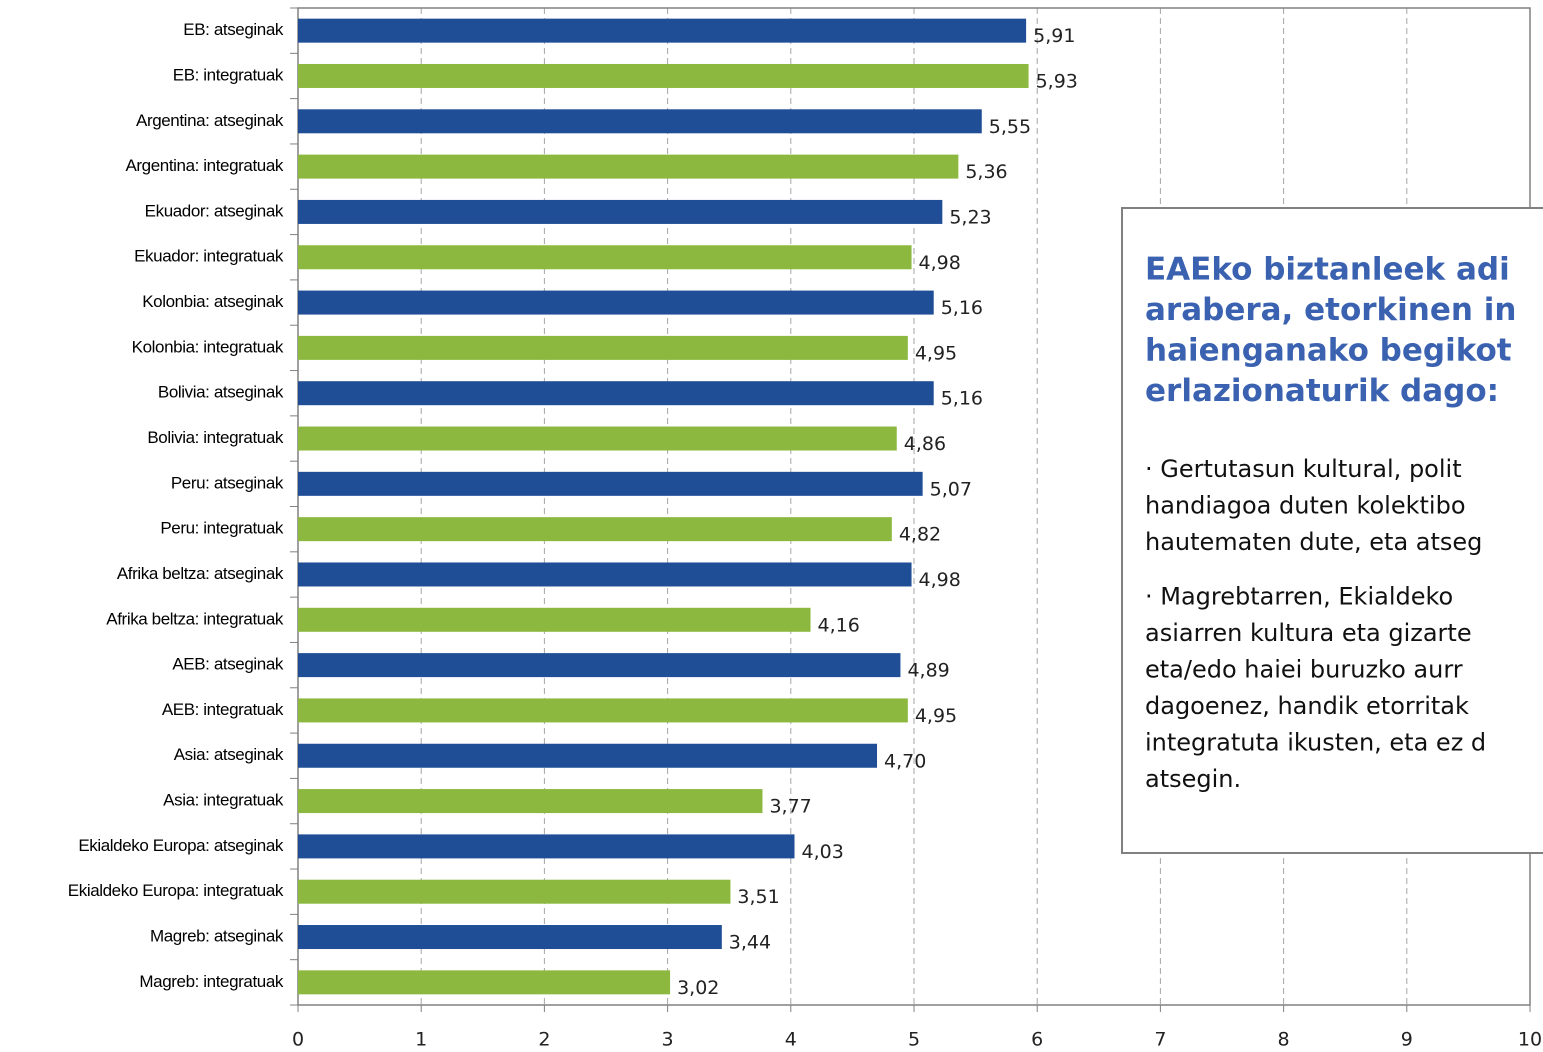 This screenshot has width=1543, height=1052. I want to click on y-tick-label: Peru: atseginak, so click(227, 482).